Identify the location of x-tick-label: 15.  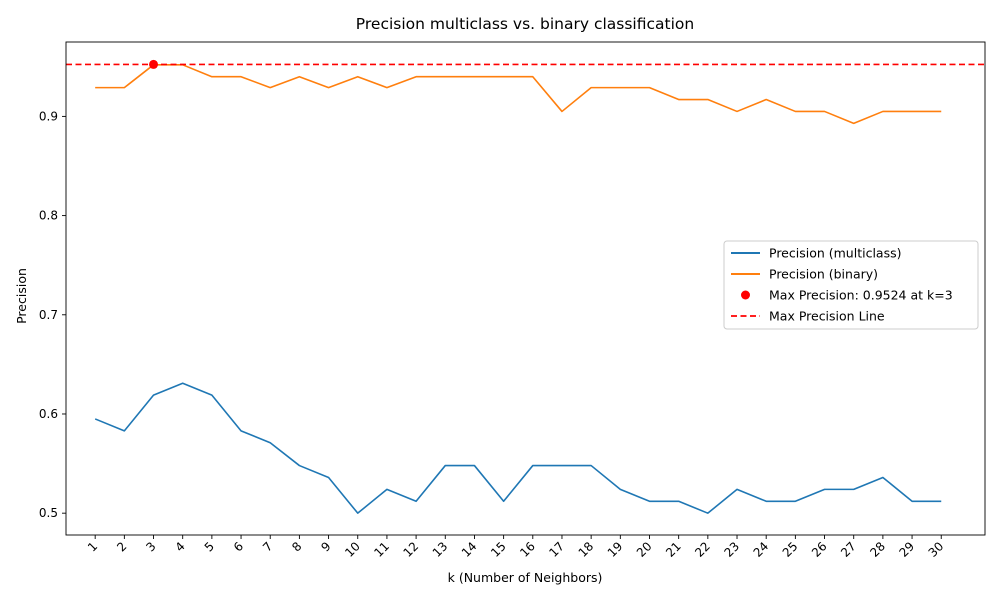
(498, 549).